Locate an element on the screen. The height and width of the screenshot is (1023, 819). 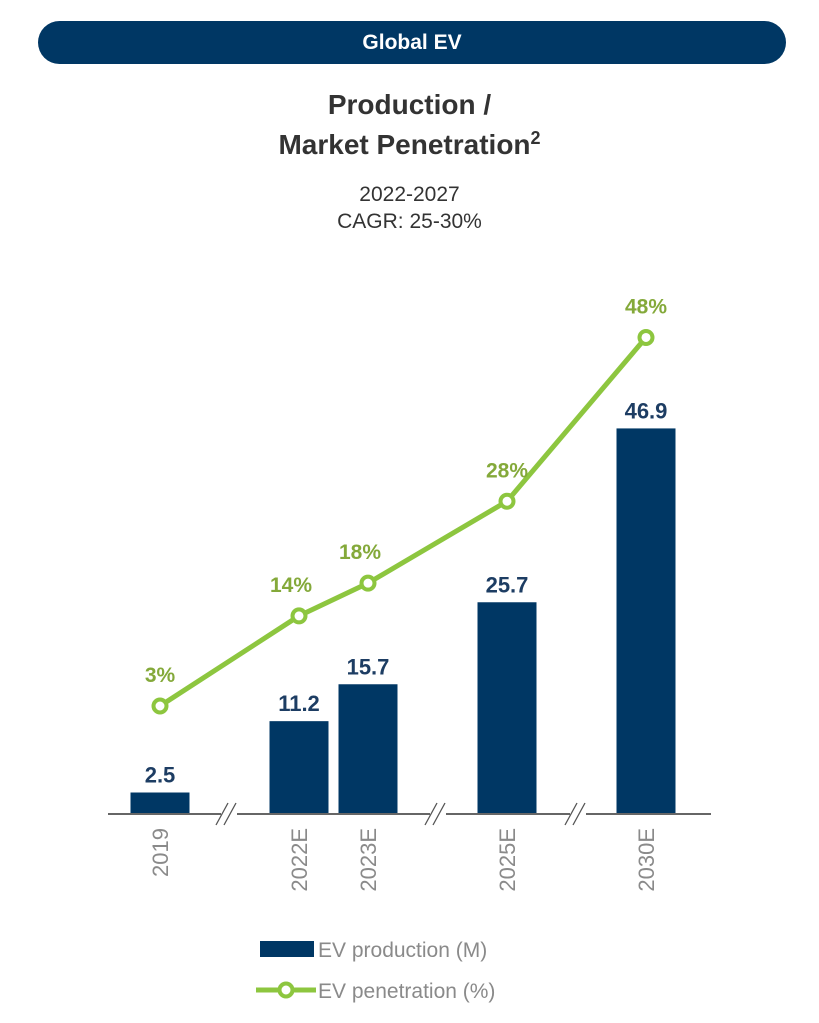
chart-title-text: Market Penetration is located at coordinates (404, 144).